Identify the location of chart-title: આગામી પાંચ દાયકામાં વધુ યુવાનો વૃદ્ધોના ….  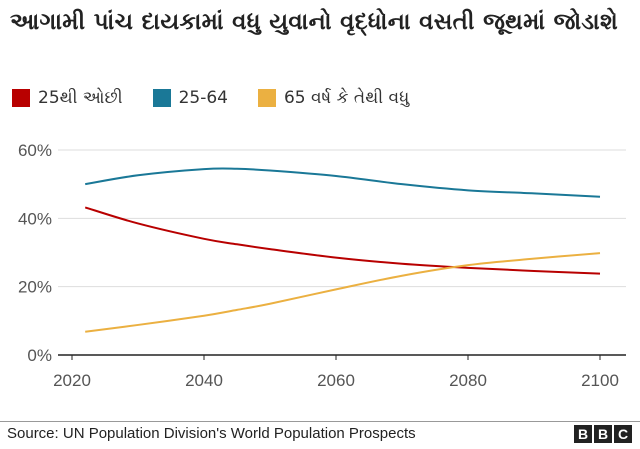
(314, 22).